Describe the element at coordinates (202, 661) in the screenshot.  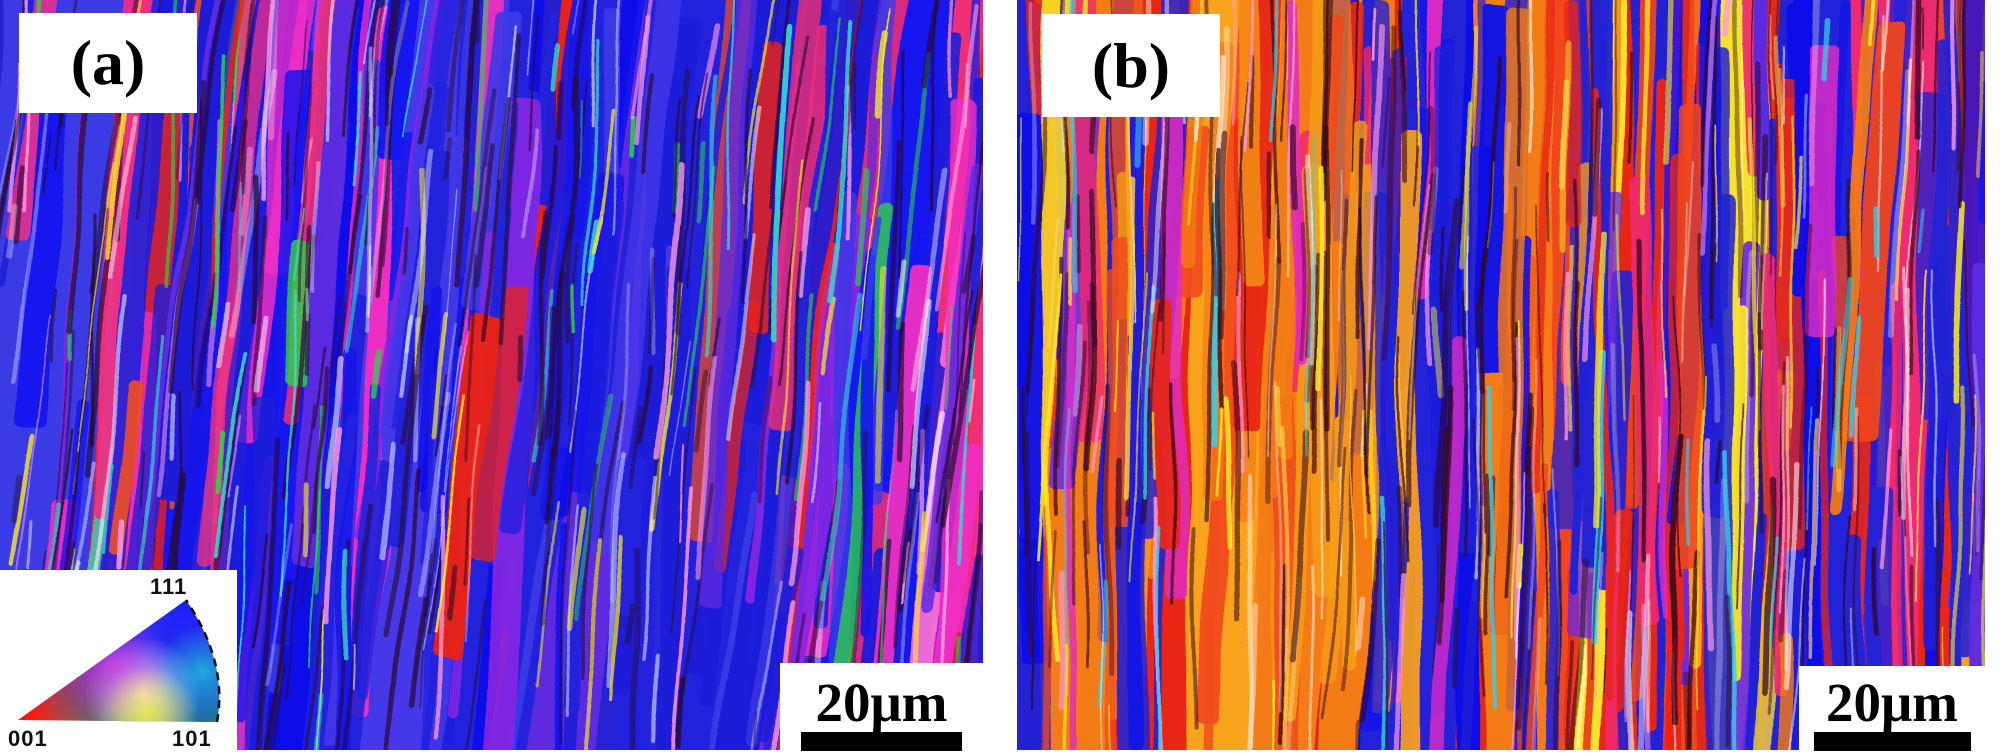
I see `triangle-dashed-edge` at that location.